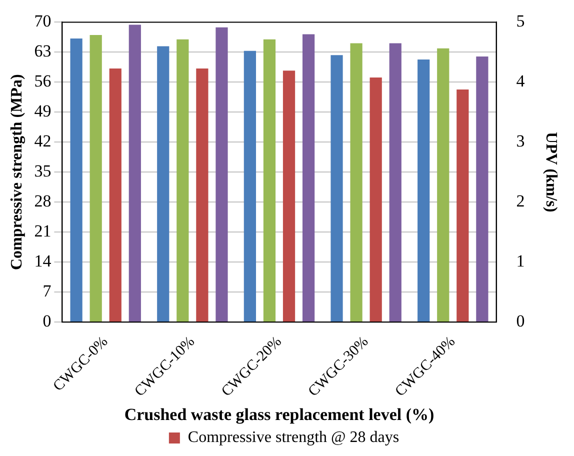  What do you see at coordinates (551, 172) in the screenshot?
I see `y2-axis-title: UPV (km/s)` at bounding box center [551, 172].